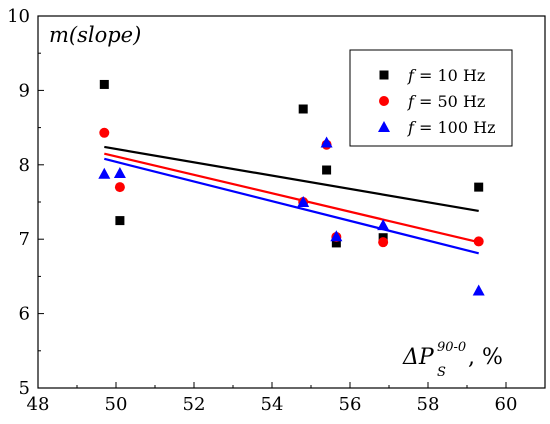 The height and width of the screenshot is (424, 550). I want to click on y-tick-label: 8, so click(24, 165).